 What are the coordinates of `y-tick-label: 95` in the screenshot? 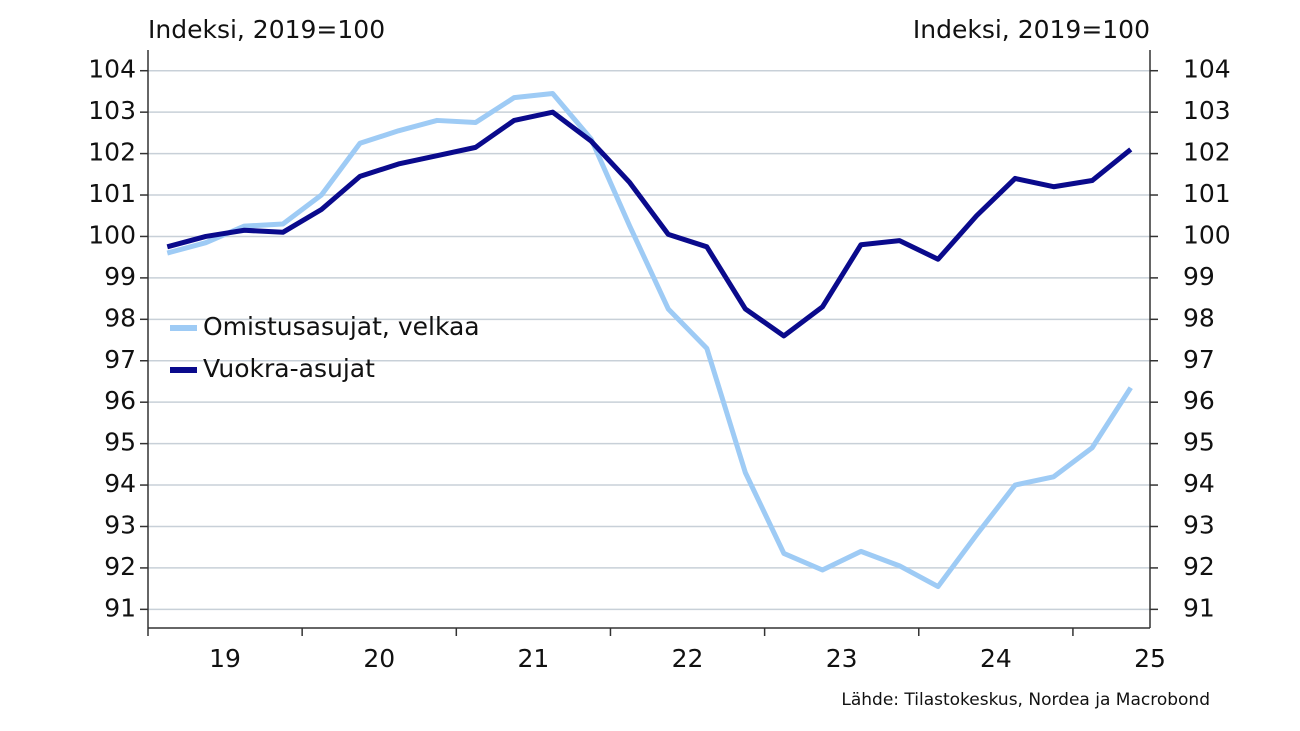 It's located at (120, 442).